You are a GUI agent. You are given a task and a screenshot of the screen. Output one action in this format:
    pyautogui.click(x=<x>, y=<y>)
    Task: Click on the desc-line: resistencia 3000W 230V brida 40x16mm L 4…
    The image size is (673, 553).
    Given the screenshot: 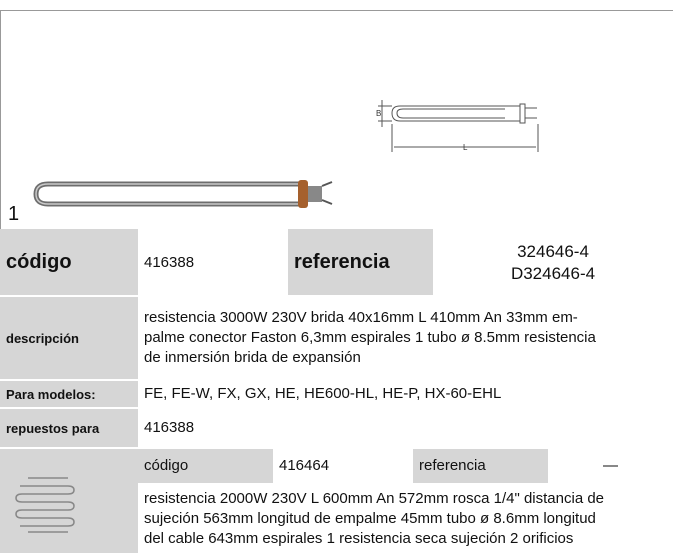 What is the action you would take?
    pyautogui.click(x=361, y=317)
    